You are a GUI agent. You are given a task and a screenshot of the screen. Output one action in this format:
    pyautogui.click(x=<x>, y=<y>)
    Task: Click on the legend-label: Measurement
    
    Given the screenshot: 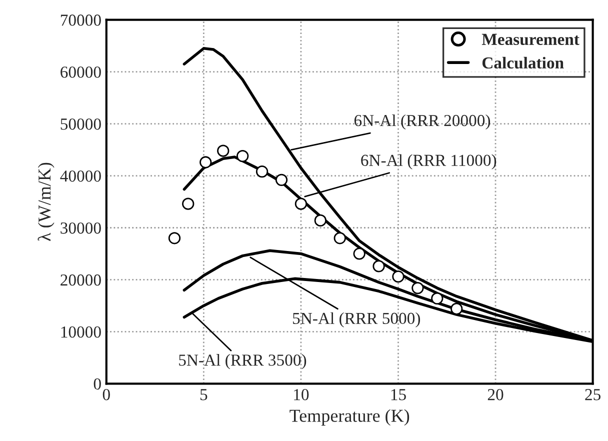 What is the action you would take?
    pyautogui.click(x=531, y=40)
    